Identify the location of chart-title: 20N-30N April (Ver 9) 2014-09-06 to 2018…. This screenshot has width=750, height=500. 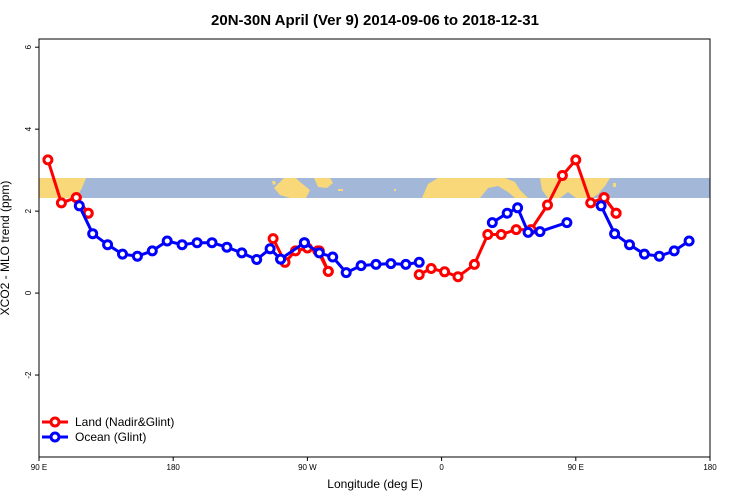
(375, 20).